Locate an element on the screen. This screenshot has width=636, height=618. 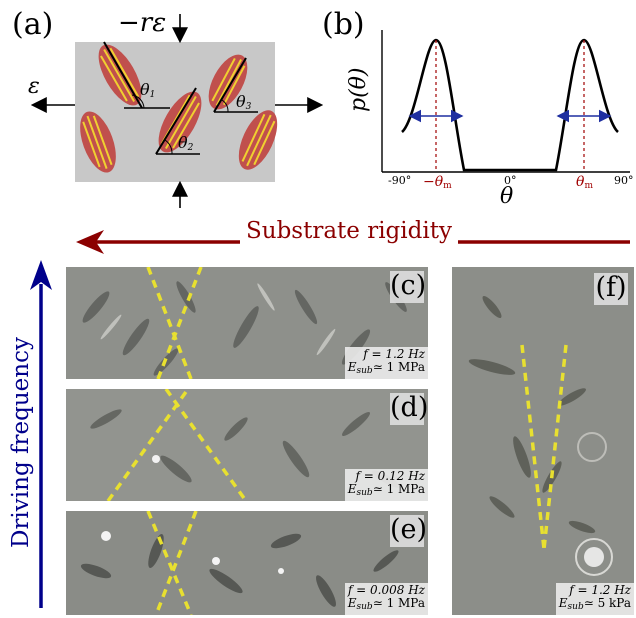
b-tick-neg90: -90° is located at coordinates (400, 180).